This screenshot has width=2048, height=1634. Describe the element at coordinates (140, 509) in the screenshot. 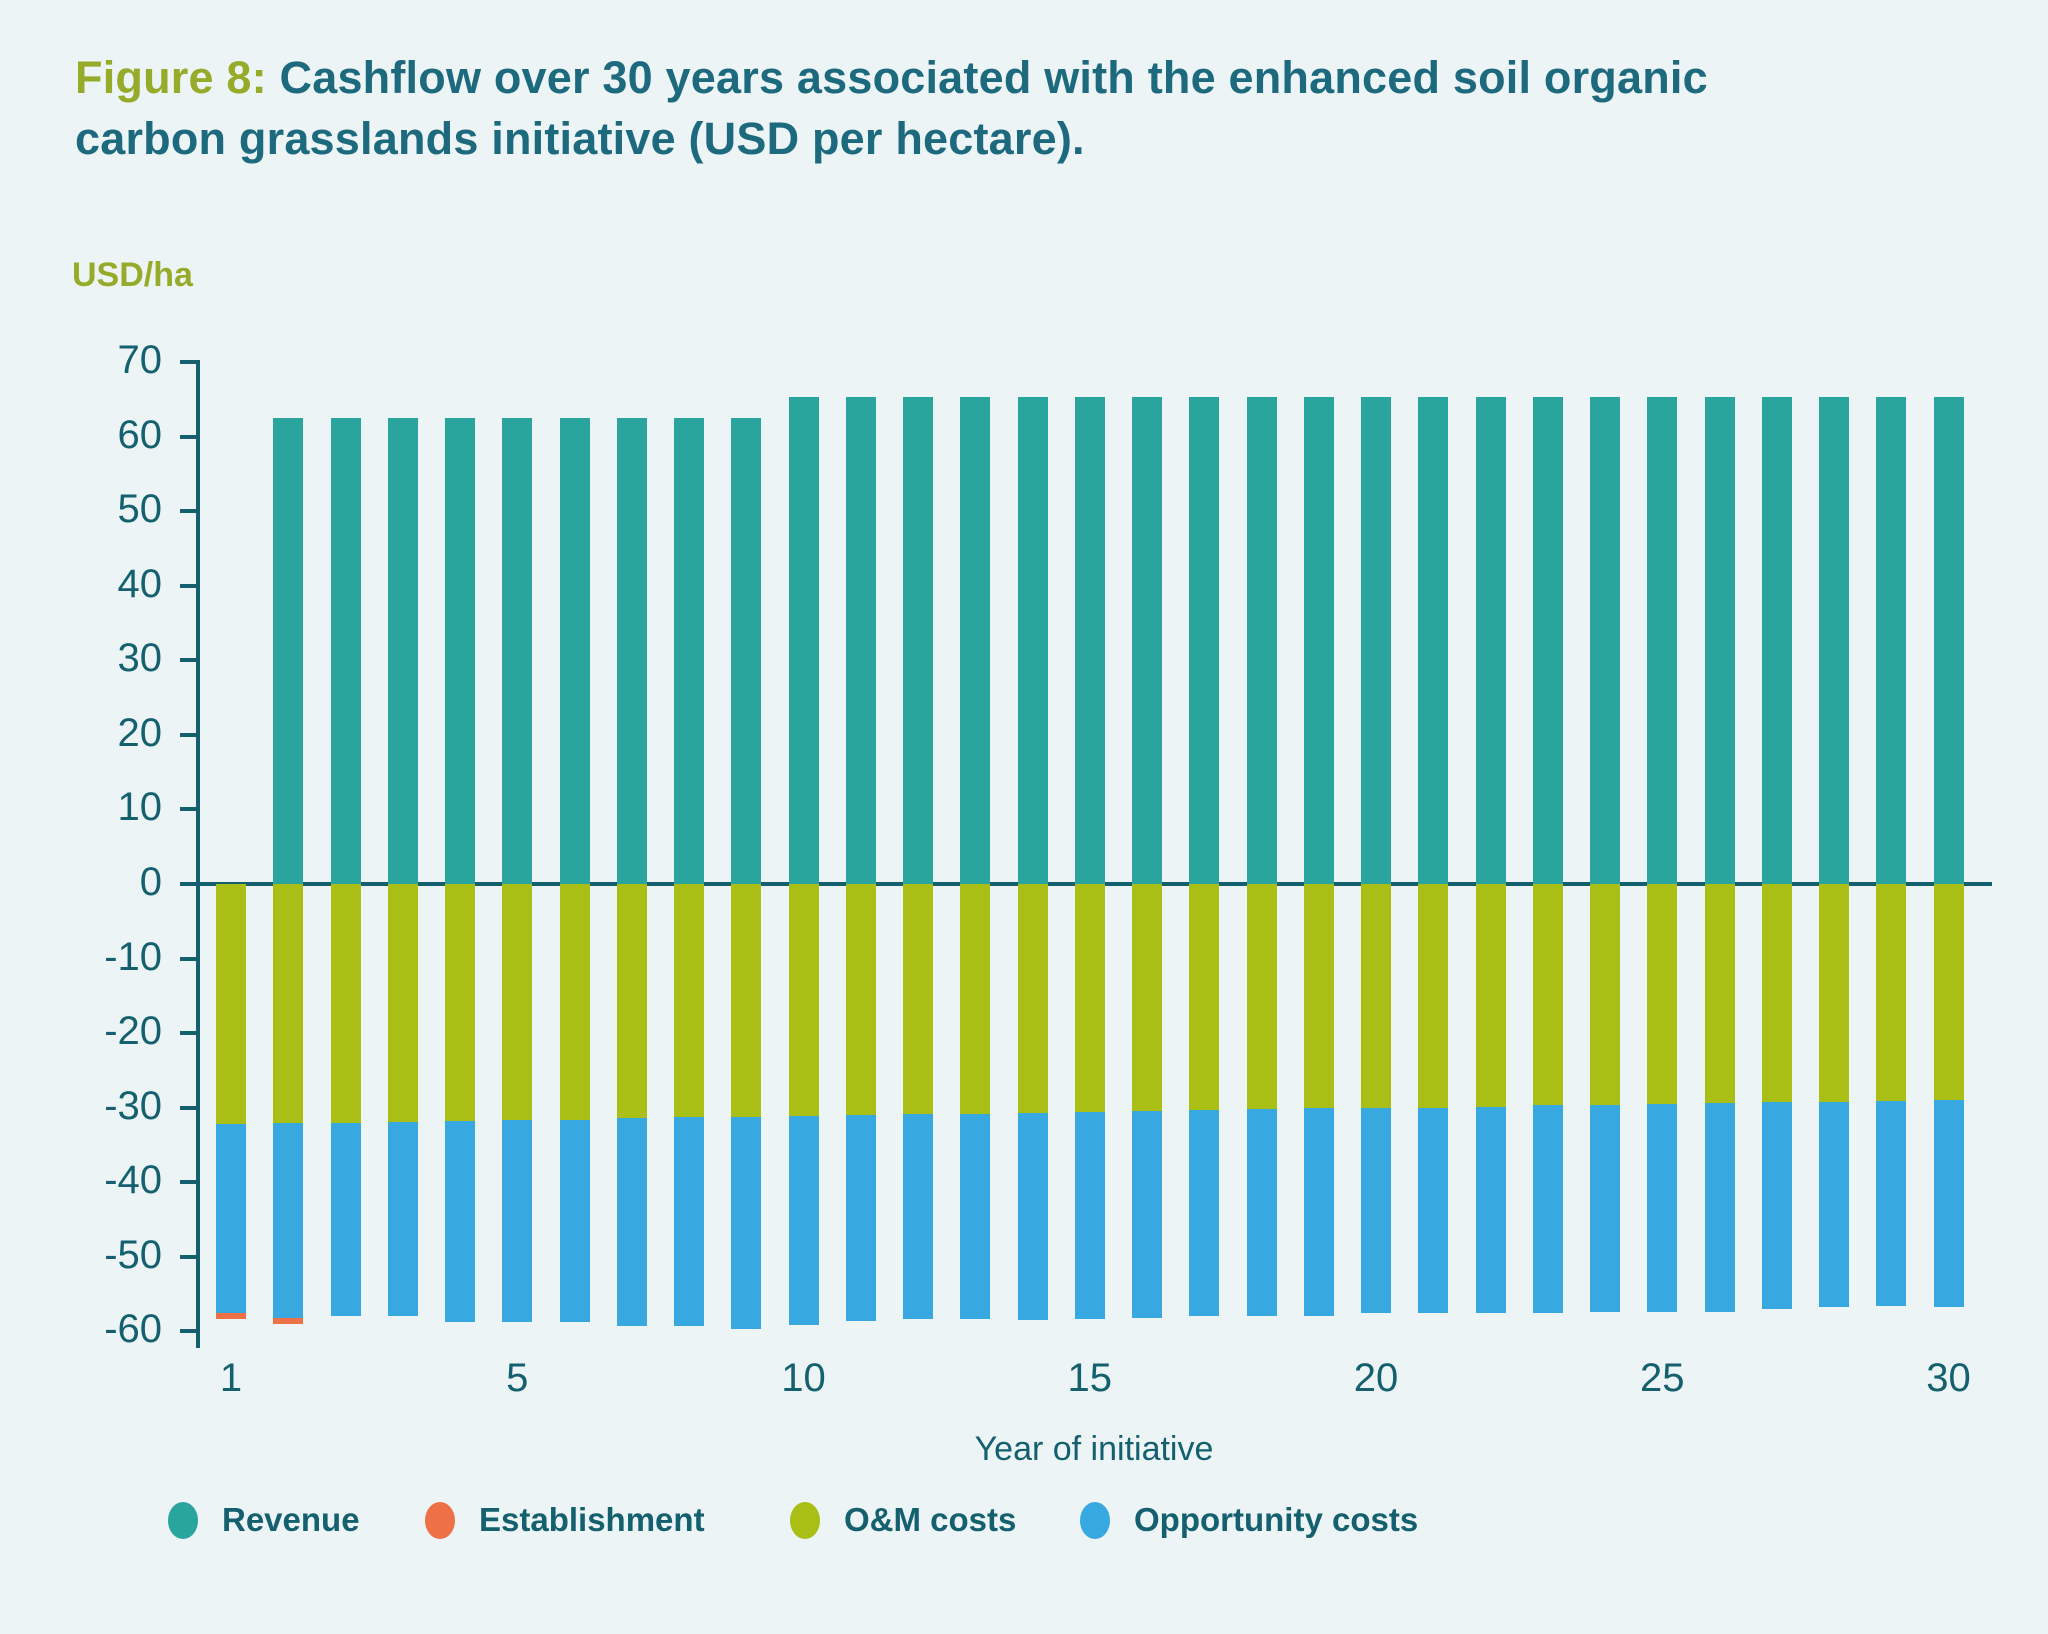

I see `y-axis-tick-label: 50` at that location.